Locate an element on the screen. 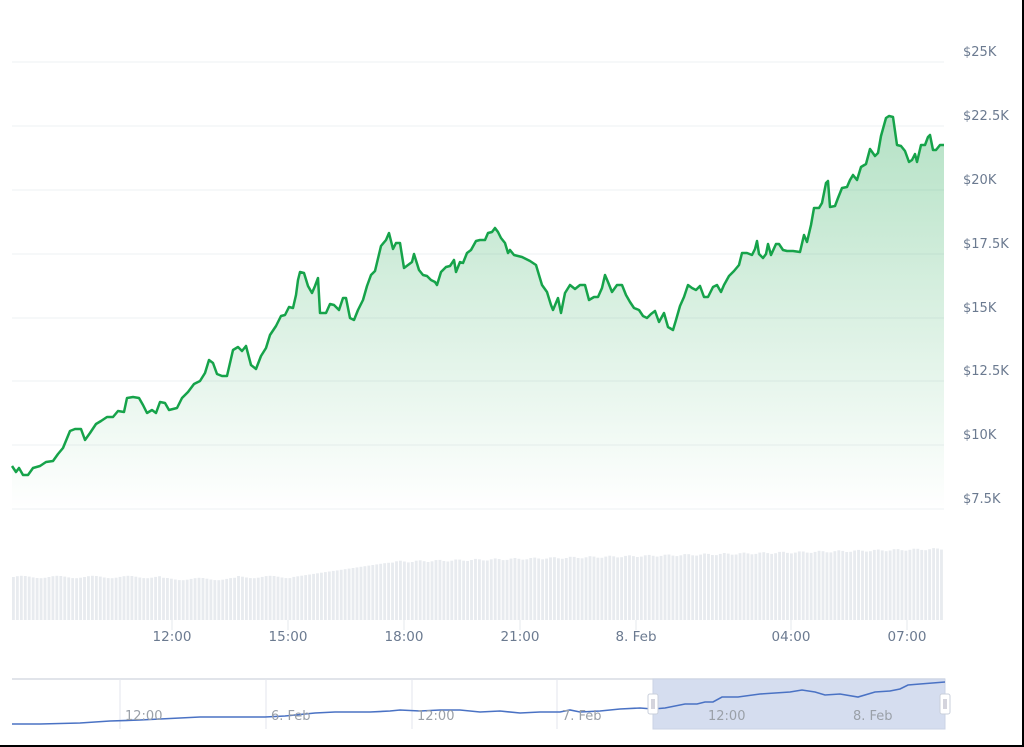 This screenshot has width=1024, height=747. x-axis-label: 07:00 is located at coordinates (907, 637).